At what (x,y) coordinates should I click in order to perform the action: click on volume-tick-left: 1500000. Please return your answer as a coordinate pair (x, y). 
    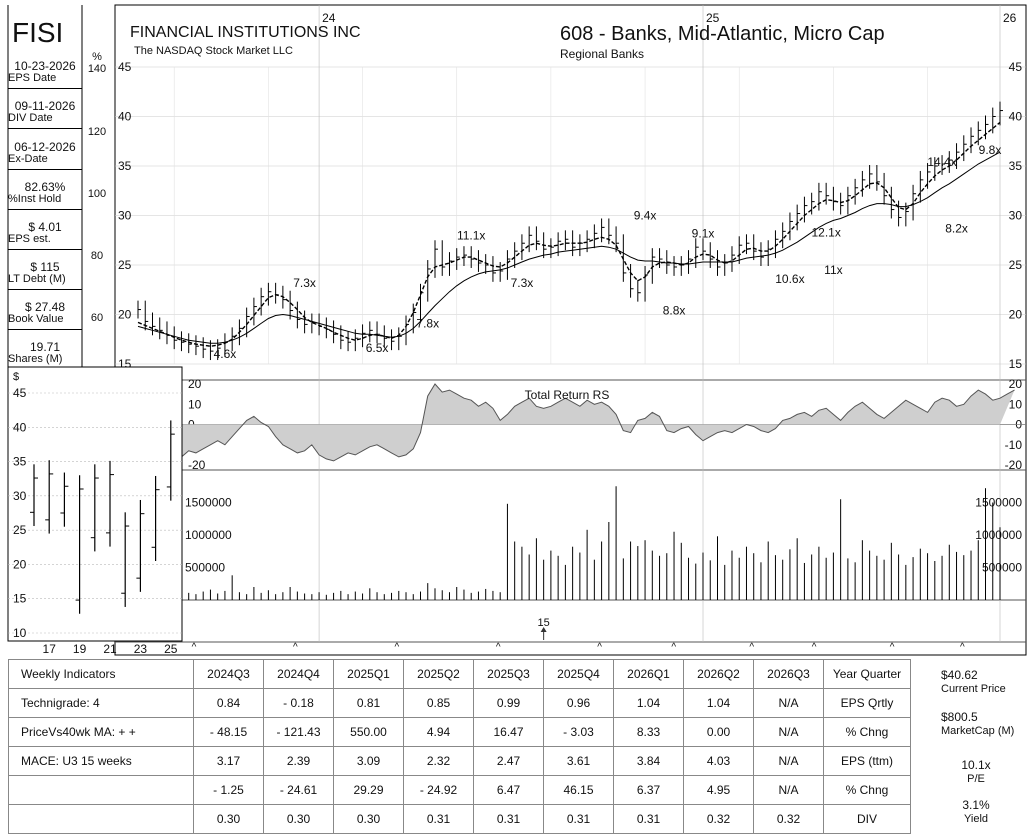
    Looking at the image, I should click on (208, 503).